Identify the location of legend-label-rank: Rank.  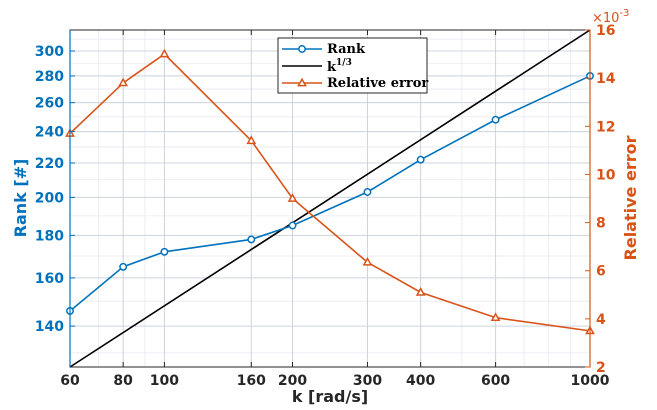
(346, 49).